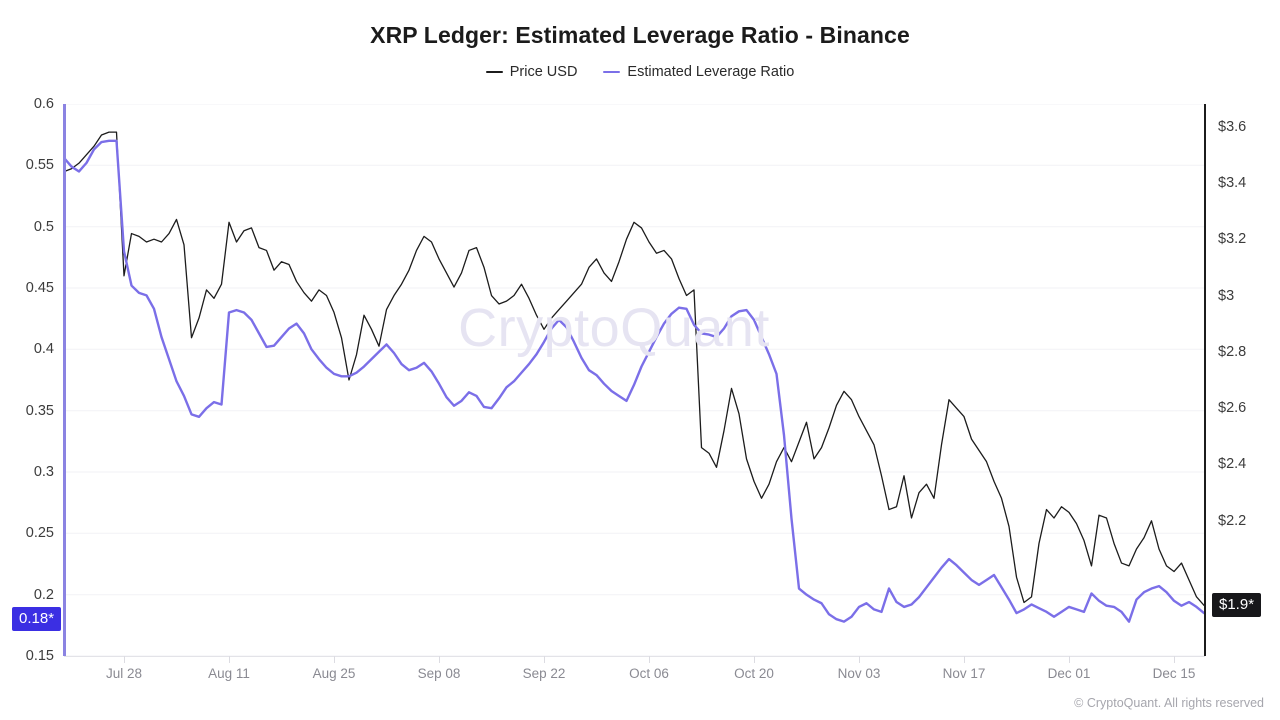 The image size is (1280, 720). I want to click on y-axis-right-tick-label: $3.2, so click(1232, 239).